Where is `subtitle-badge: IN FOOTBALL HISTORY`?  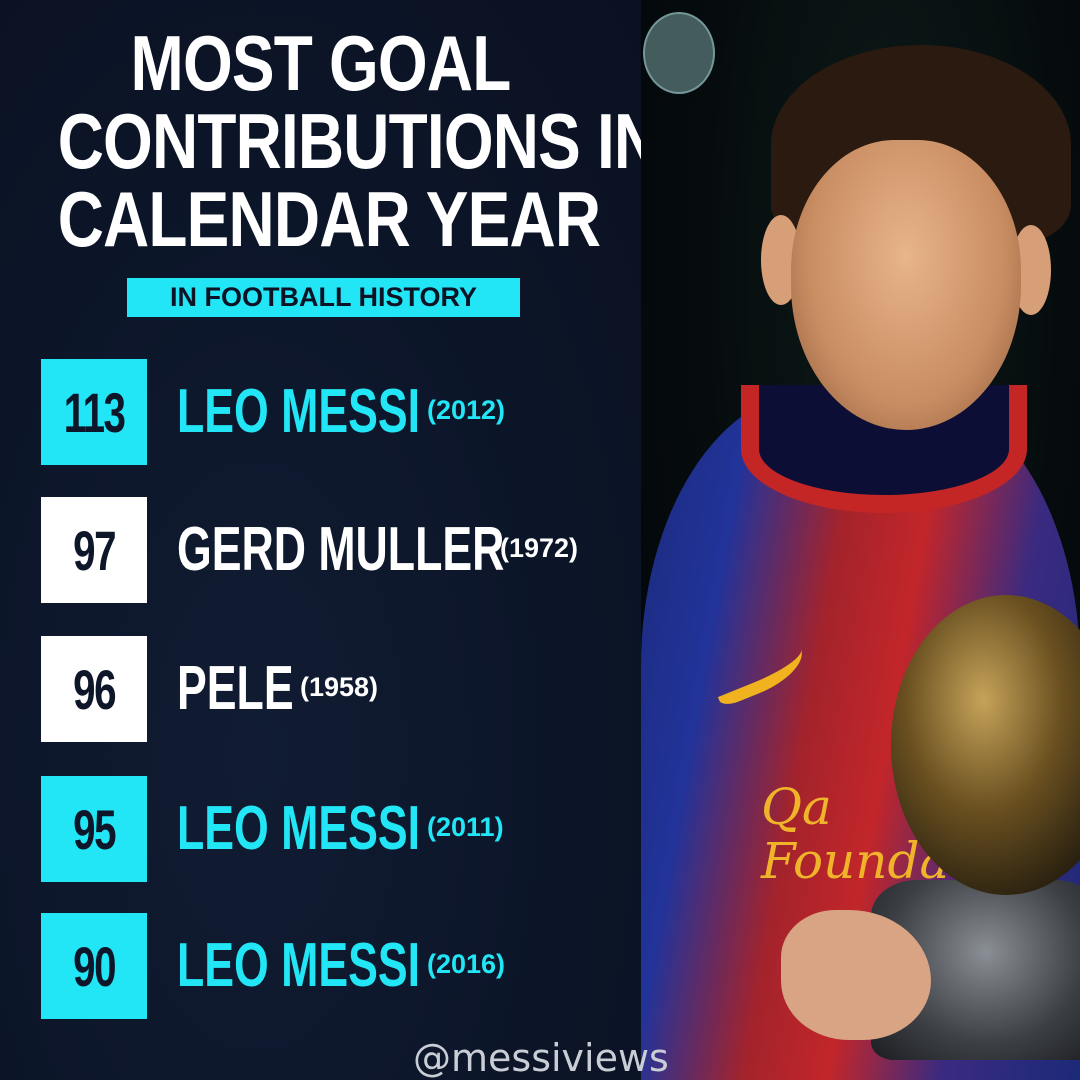
subtitle-badge: IN FOOTBALL HISTORY is located at coordinates (323, 297).